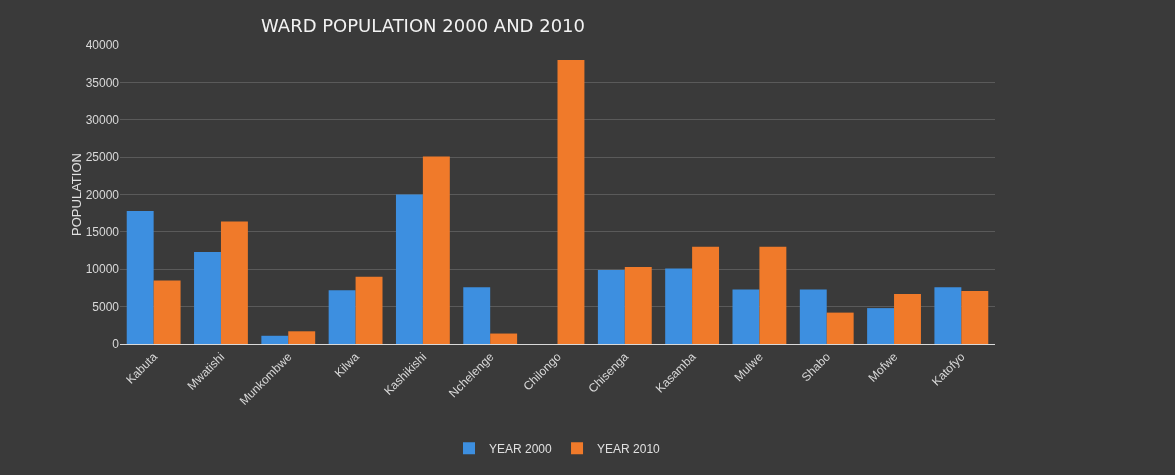  What do you see at coordinates (102, 269) in the screenshot?
I see `y-tick-label: 10000` at bounding box center [102, 269].